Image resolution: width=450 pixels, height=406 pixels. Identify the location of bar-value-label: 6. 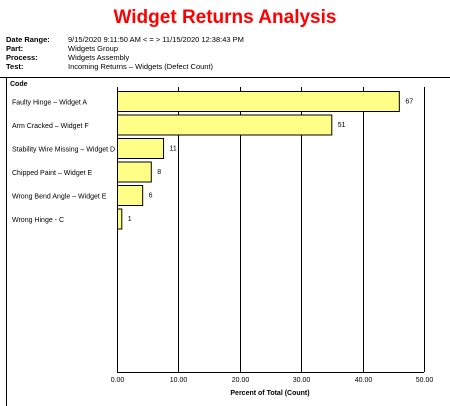
(151, 196).